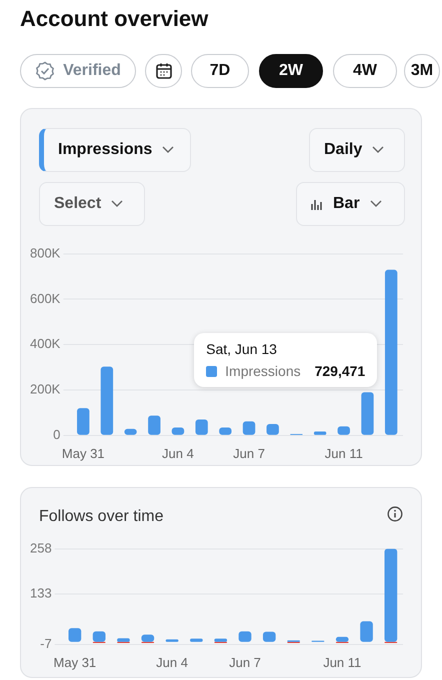 Image resolution: width=442 pixels, height=680 pixels. I want to click on text: 7D, so click(220, 71).